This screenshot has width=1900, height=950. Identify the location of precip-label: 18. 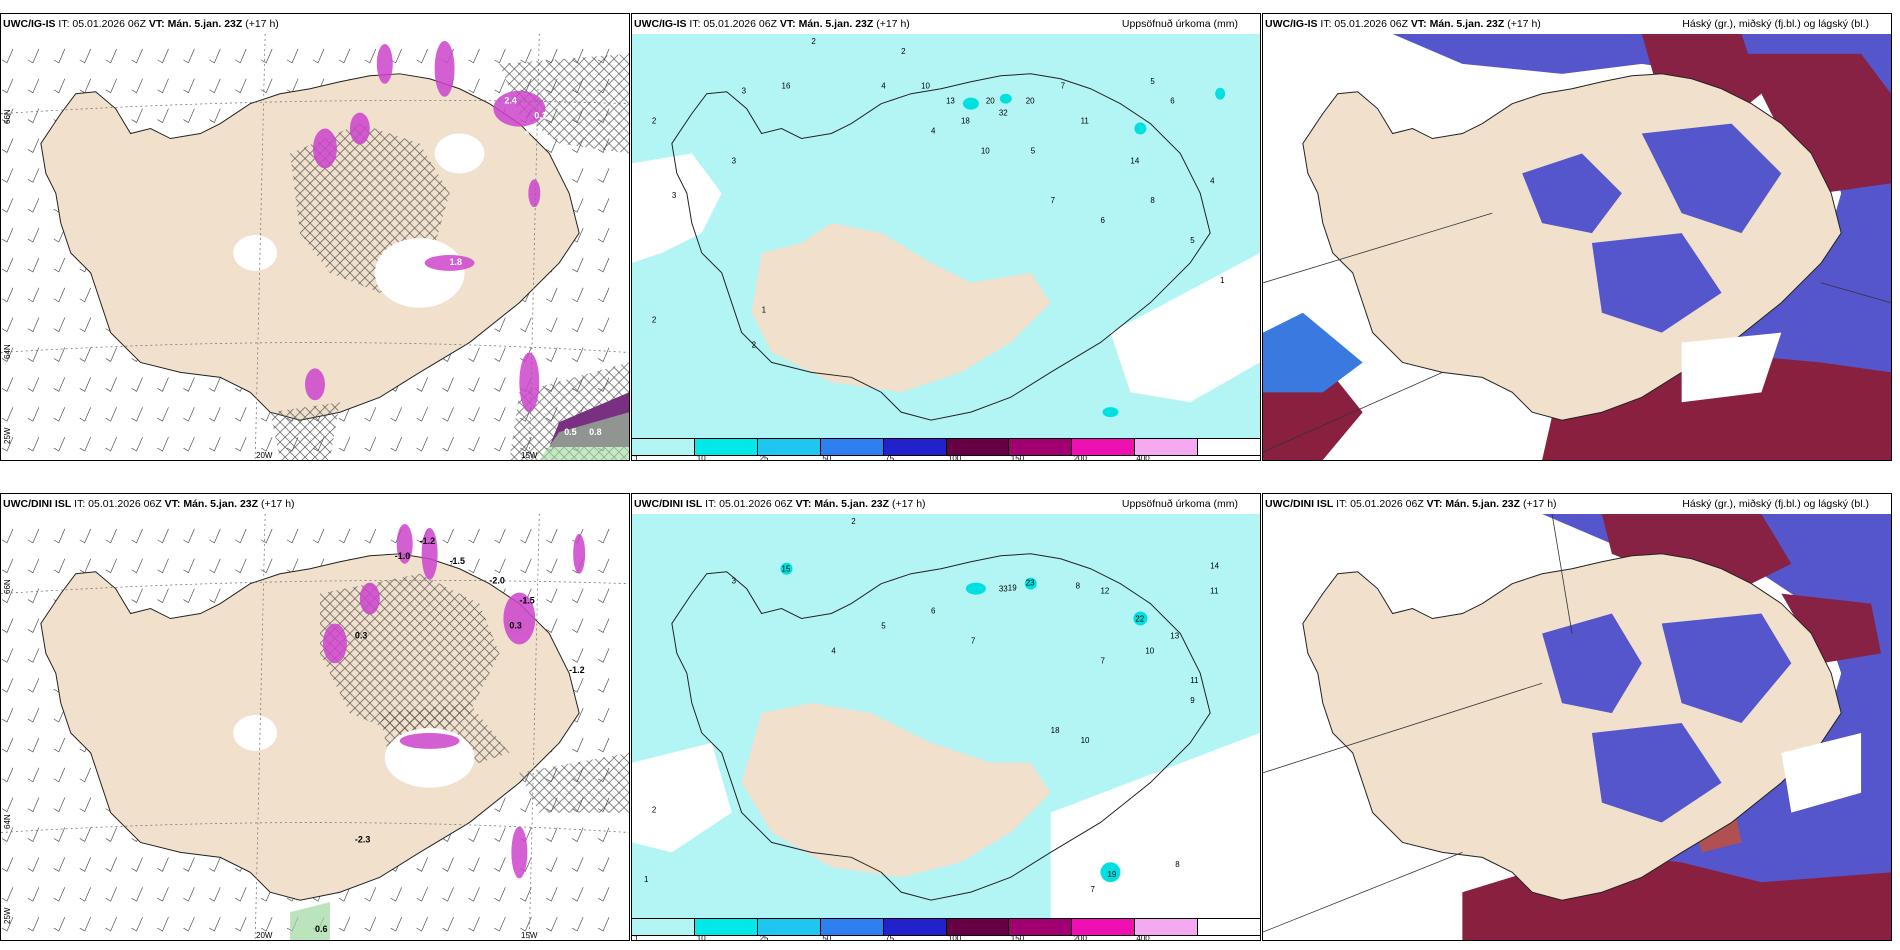
(1055, 730).